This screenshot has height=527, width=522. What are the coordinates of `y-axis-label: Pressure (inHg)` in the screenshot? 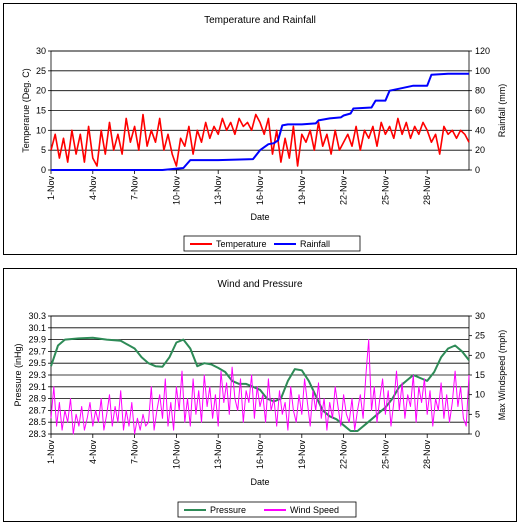 It's located at (18, 374).